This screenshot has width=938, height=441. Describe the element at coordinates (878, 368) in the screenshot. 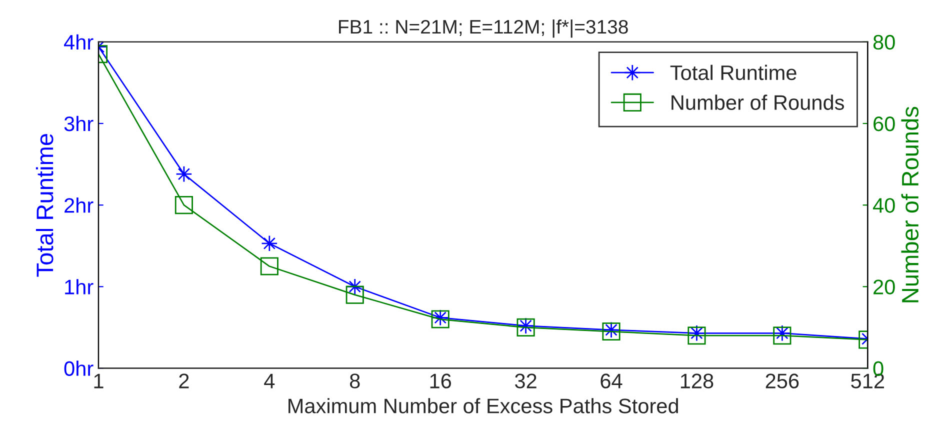

I see `y2-tick-label: 0` at that location.